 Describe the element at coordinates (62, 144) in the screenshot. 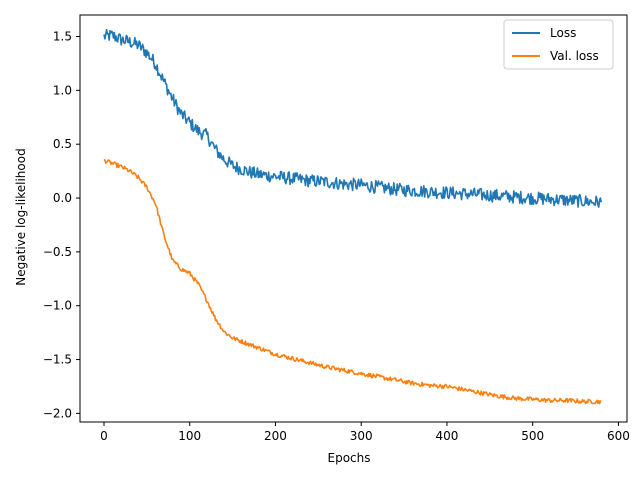

I see `y-tick-label: 0.5` at that location.